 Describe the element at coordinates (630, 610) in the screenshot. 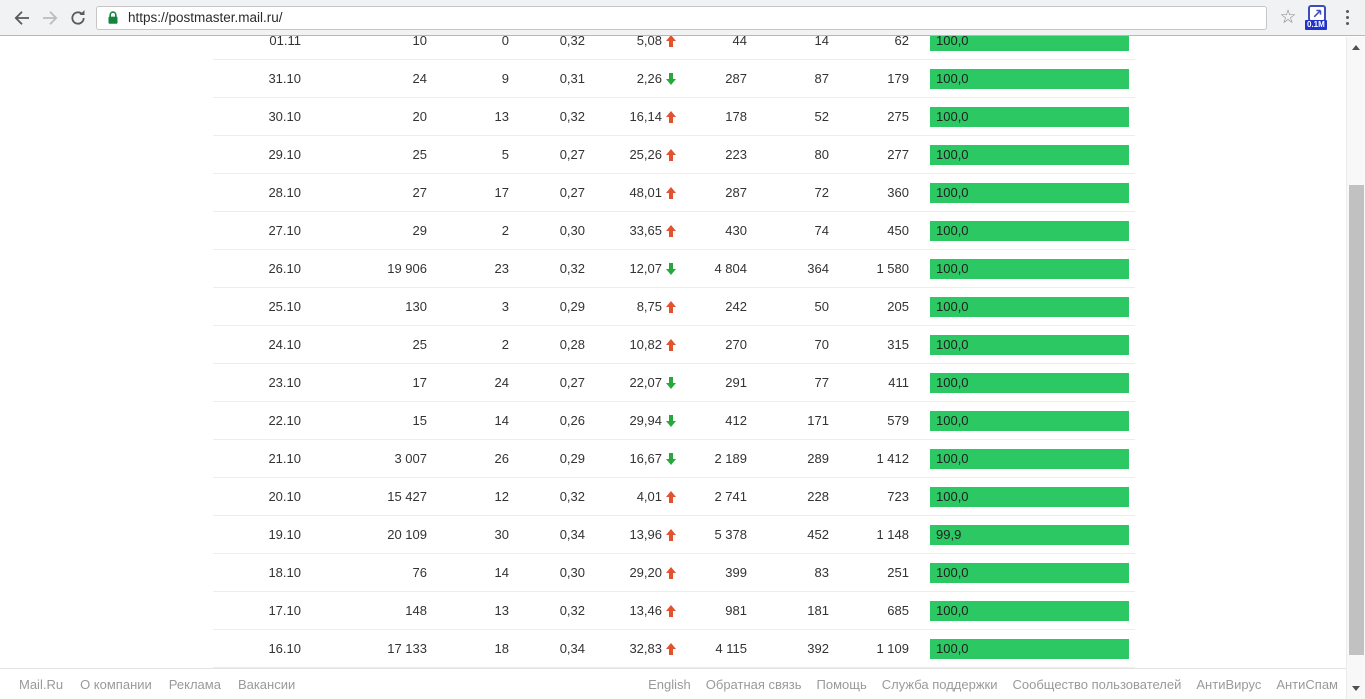

I see `cell-trend: 13,46` at that location.